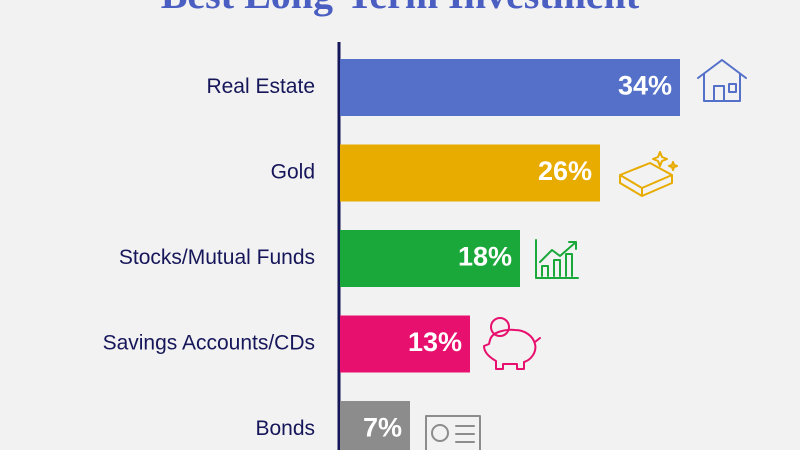 Image resolution: width=800 pixels, height=450 pixels. I want to click on gold-icon, so click(648, 174).